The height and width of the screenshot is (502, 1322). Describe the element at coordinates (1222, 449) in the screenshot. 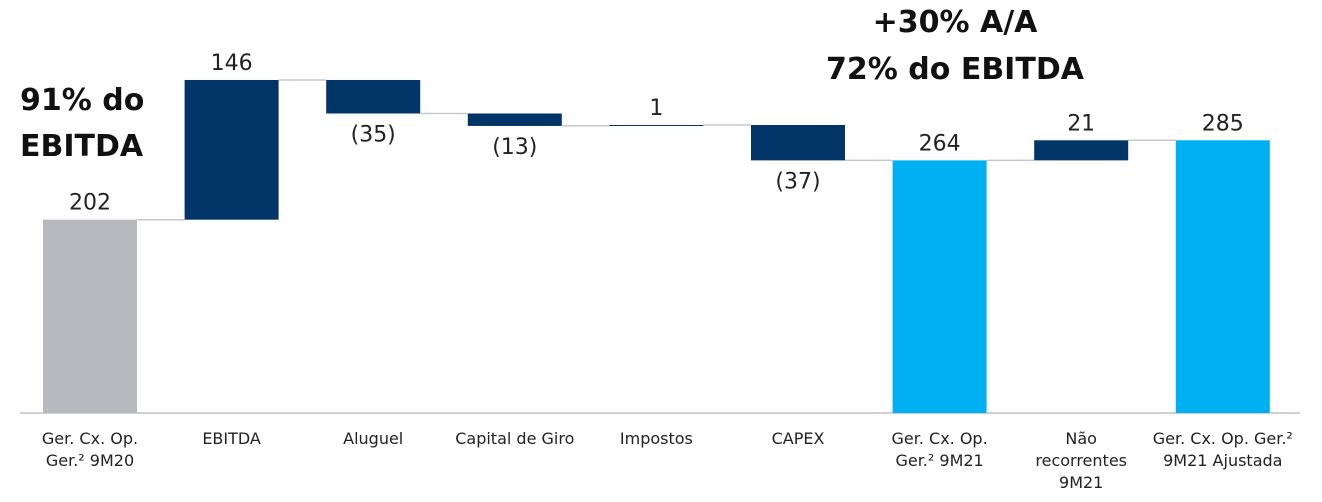

I see `x-tick-label: Ger. Cx. Op. Ger.² 9M21 Ajustada` at that location.